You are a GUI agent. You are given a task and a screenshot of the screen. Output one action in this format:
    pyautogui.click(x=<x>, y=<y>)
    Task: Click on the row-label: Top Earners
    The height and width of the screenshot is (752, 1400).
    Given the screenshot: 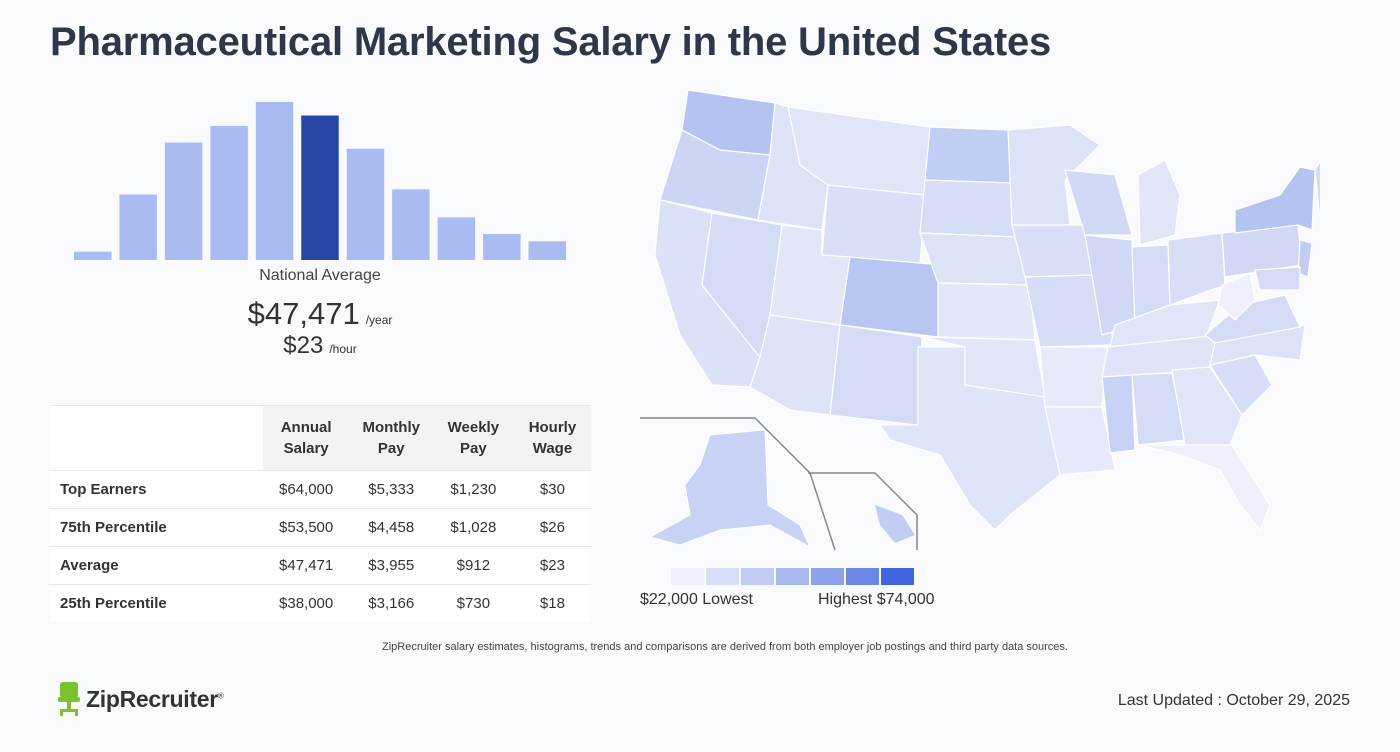 What is the action you would take?
    pyautogui.click(x=156, y=489)
    